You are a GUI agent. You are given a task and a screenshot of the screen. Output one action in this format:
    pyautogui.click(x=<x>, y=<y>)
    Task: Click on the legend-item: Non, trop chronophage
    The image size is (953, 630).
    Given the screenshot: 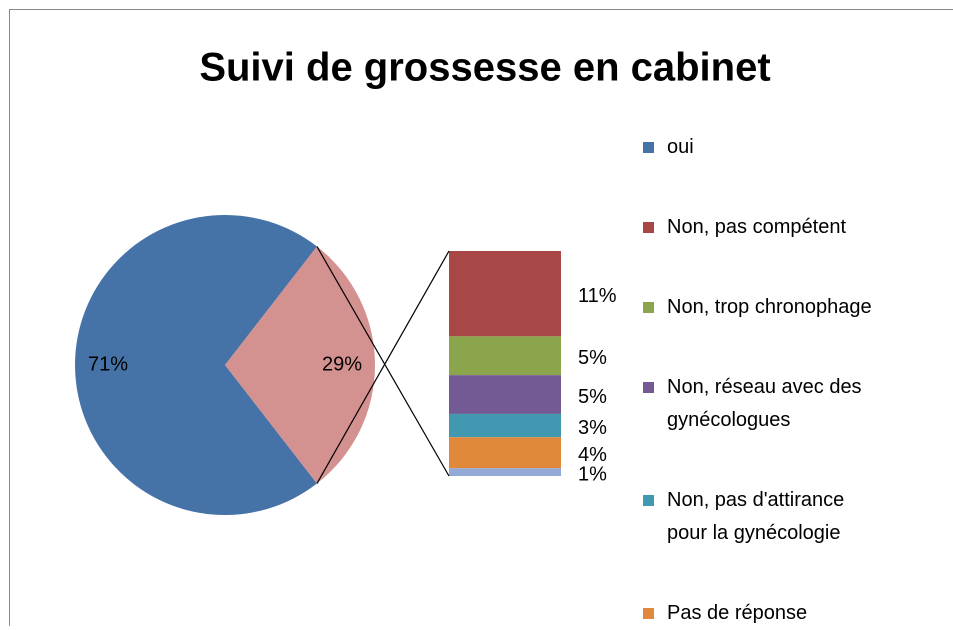 What is the action you would take?
    pyautogui.click(x=763, y=307)
    